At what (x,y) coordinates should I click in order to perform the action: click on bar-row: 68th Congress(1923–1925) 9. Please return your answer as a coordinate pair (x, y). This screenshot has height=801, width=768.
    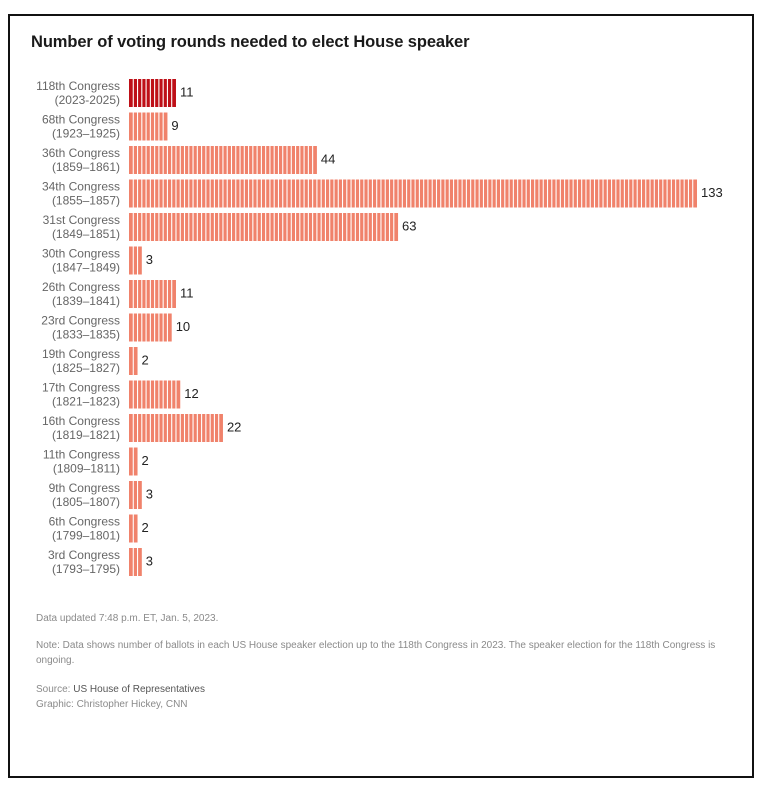
    Looking at the image, I should click on (110, 126).